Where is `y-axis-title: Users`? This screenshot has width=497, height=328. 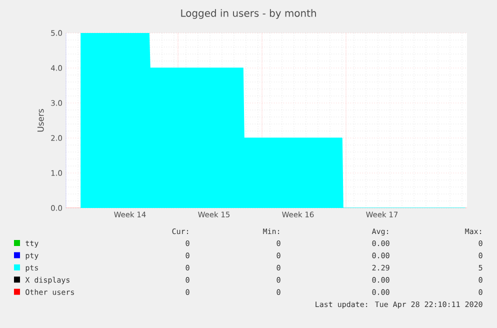 y-axis-title: Users is located at coordinates (40, 120).